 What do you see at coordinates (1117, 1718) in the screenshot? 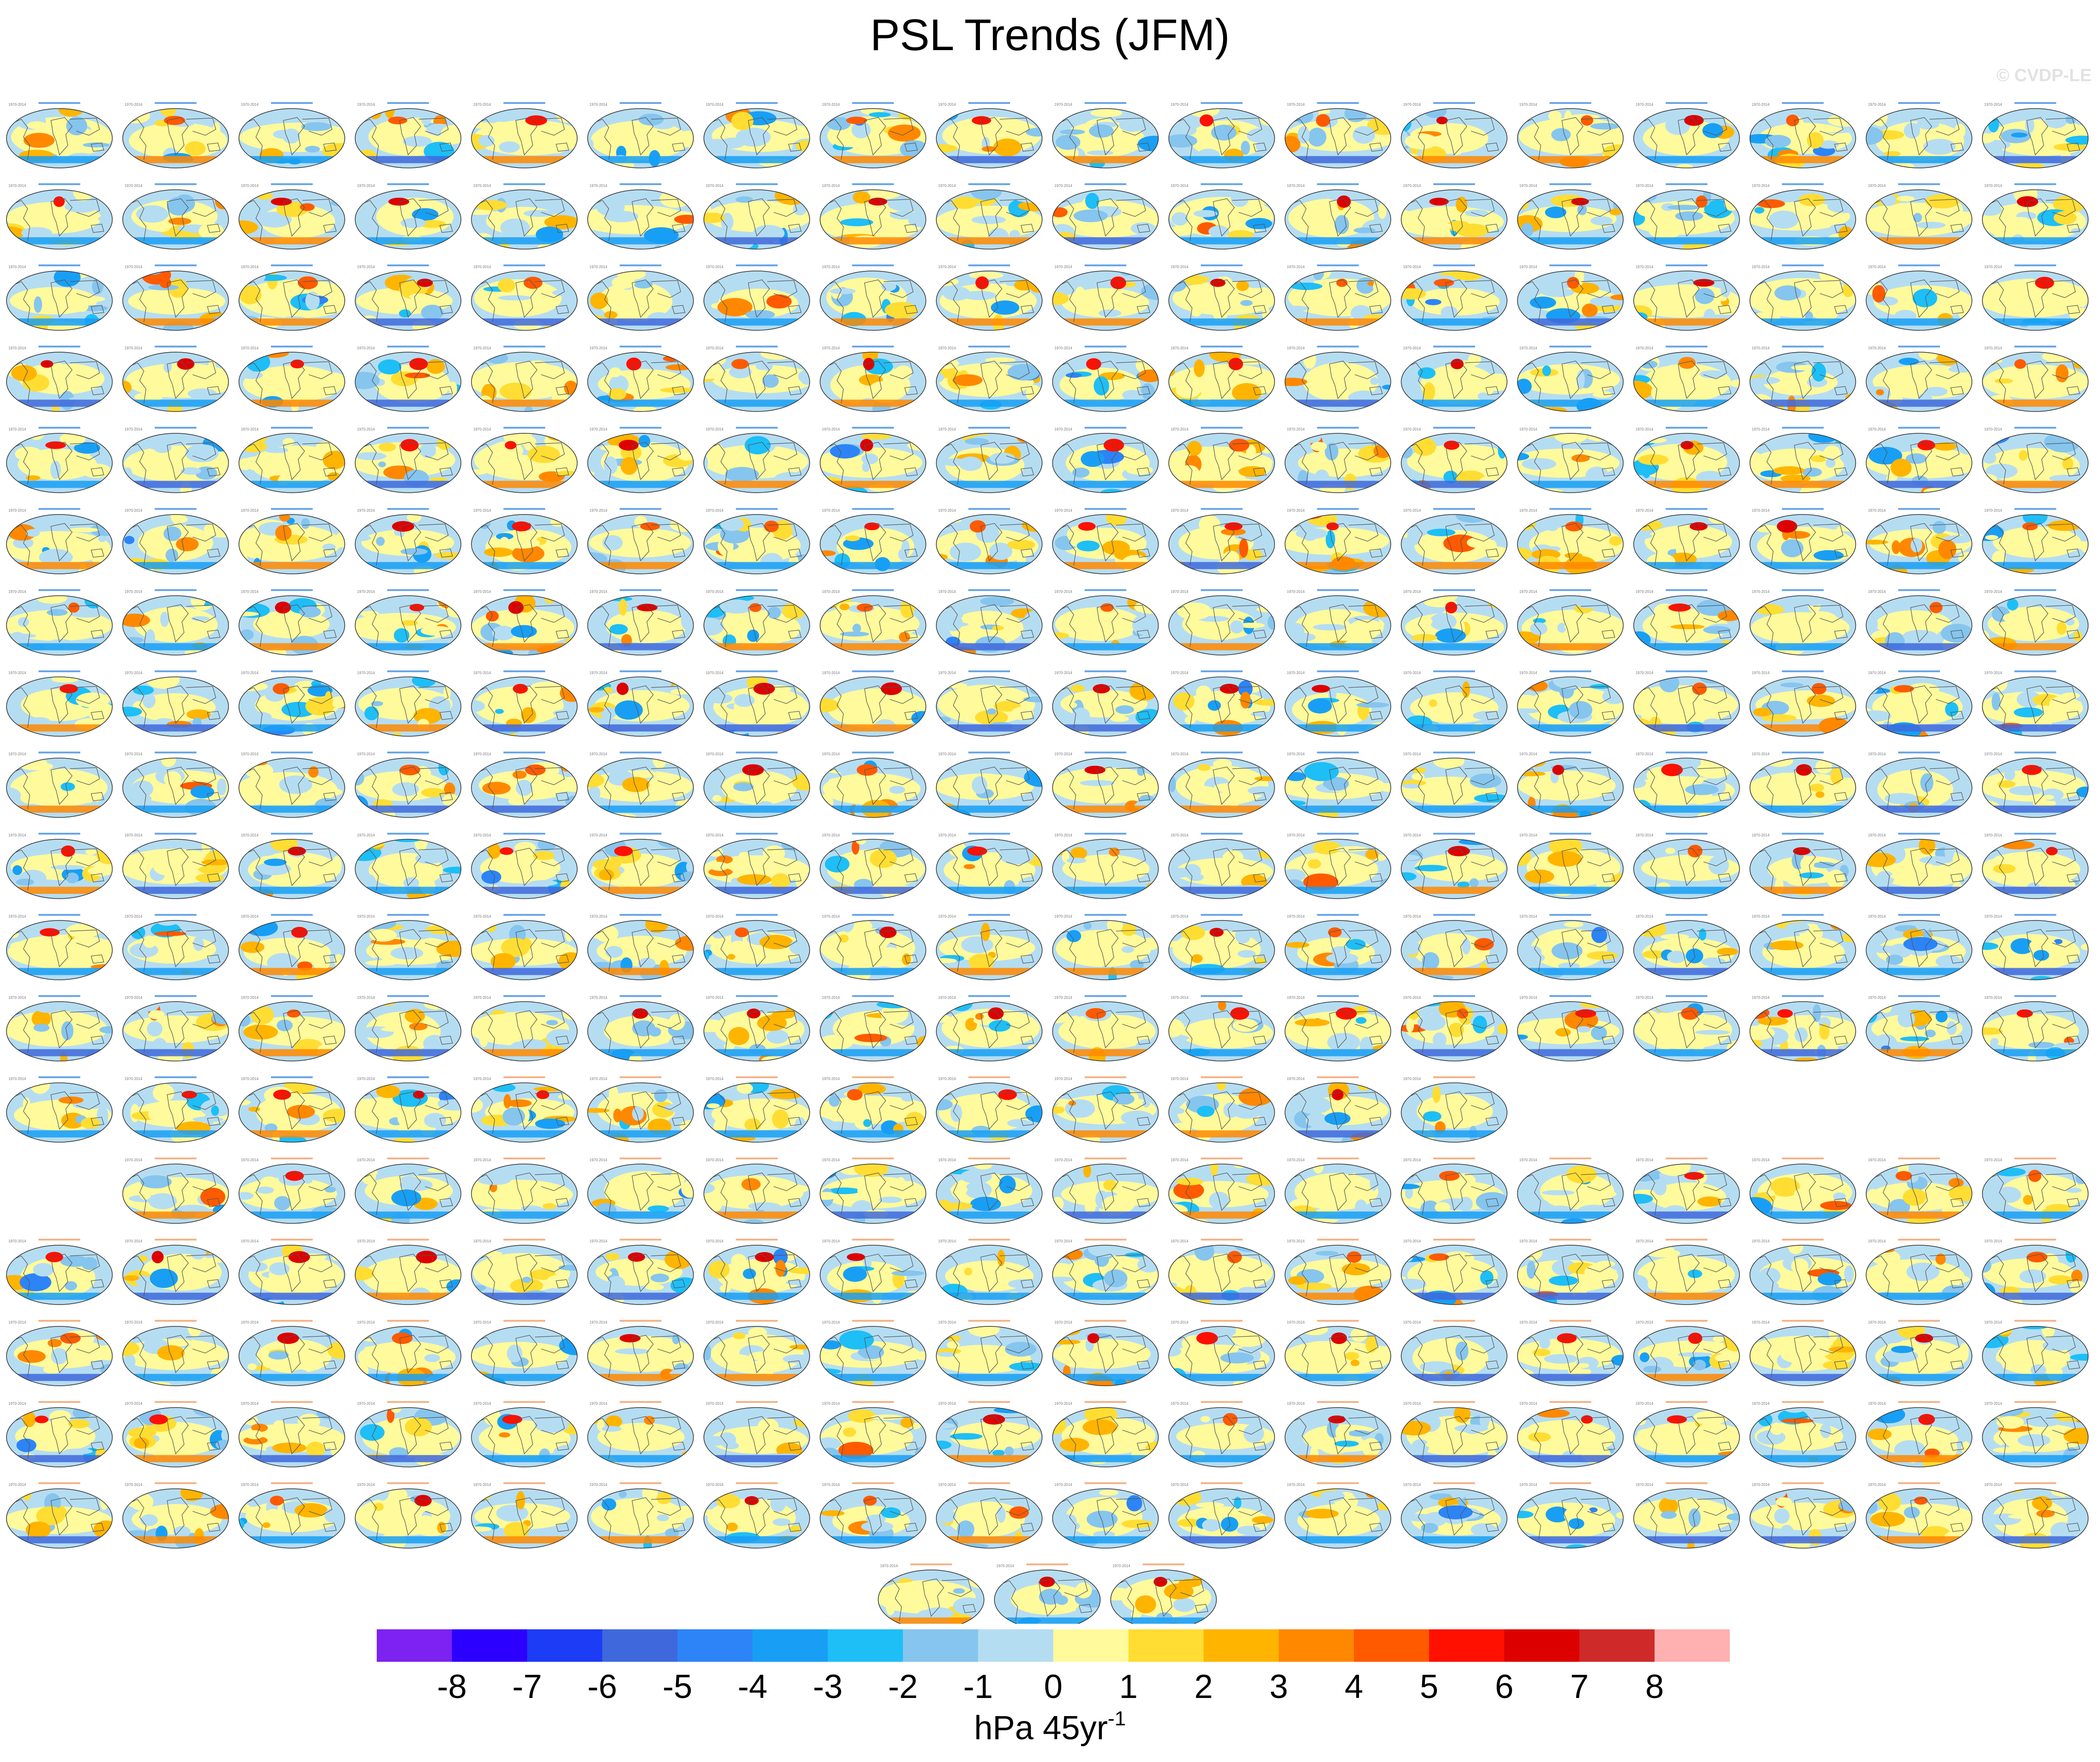
I see `units-exponent: -1` at bounding box center [1117, 1718].